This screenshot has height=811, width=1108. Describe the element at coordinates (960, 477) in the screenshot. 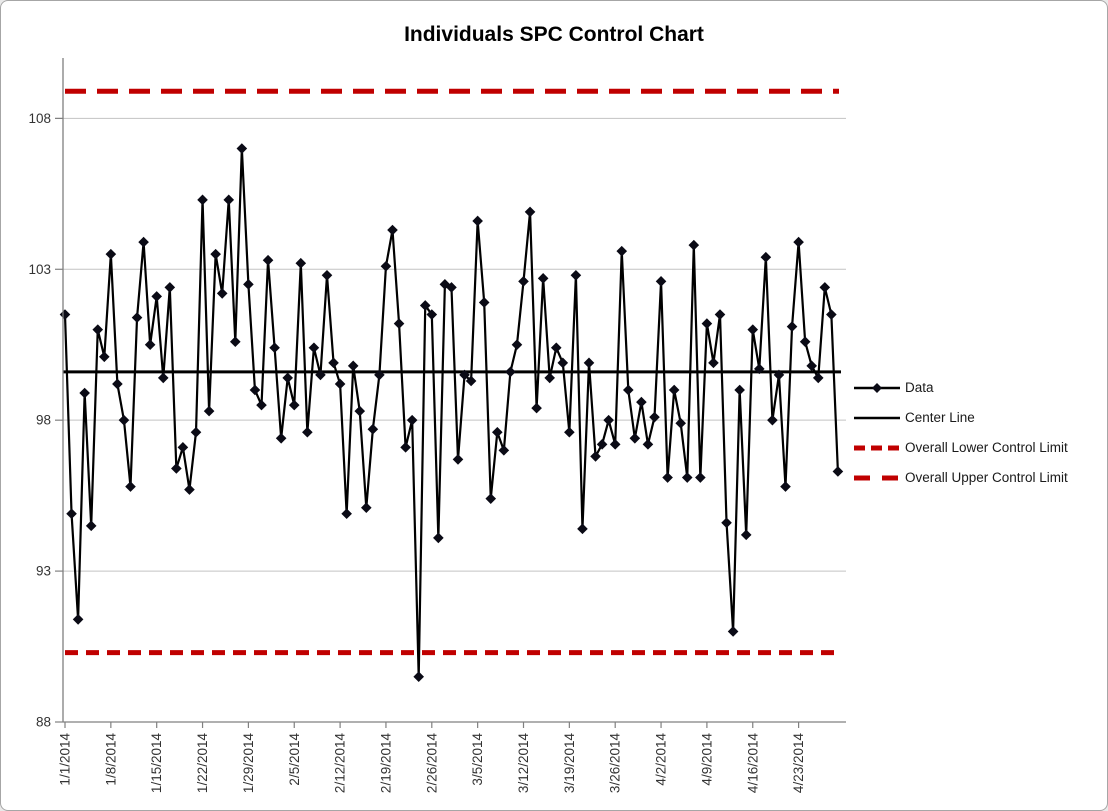

I see `legend-item-overall-upper-control-limit: Overall Upper Control Limit` at that location.